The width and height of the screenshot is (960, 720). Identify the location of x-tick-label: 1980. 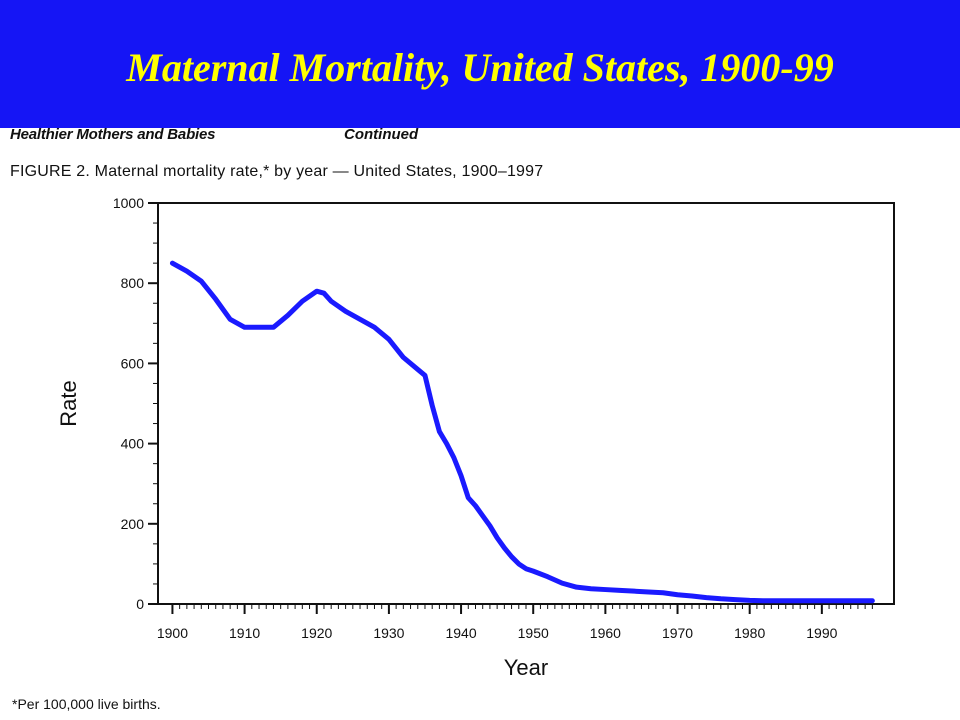
(749, 633).